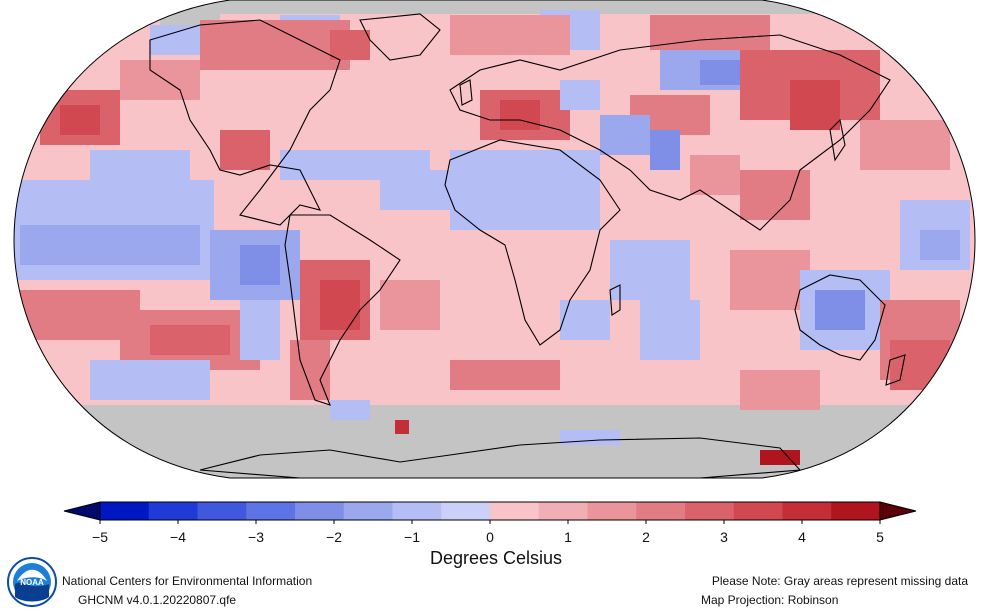  I want to click on antarctica-outline, so click(500, 457).